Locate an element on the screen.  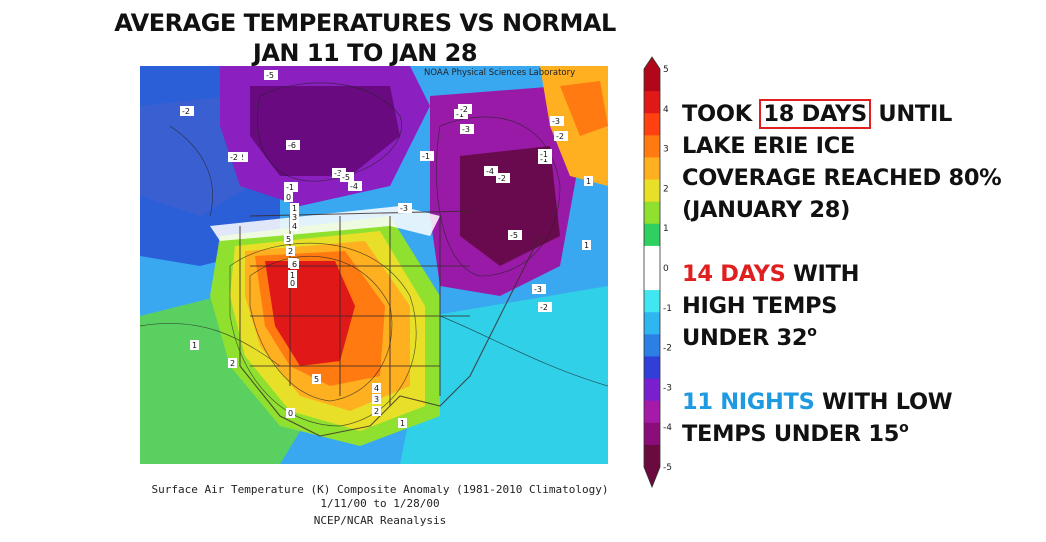
contour-label-text: 2 is located at coordinates (290, 251).